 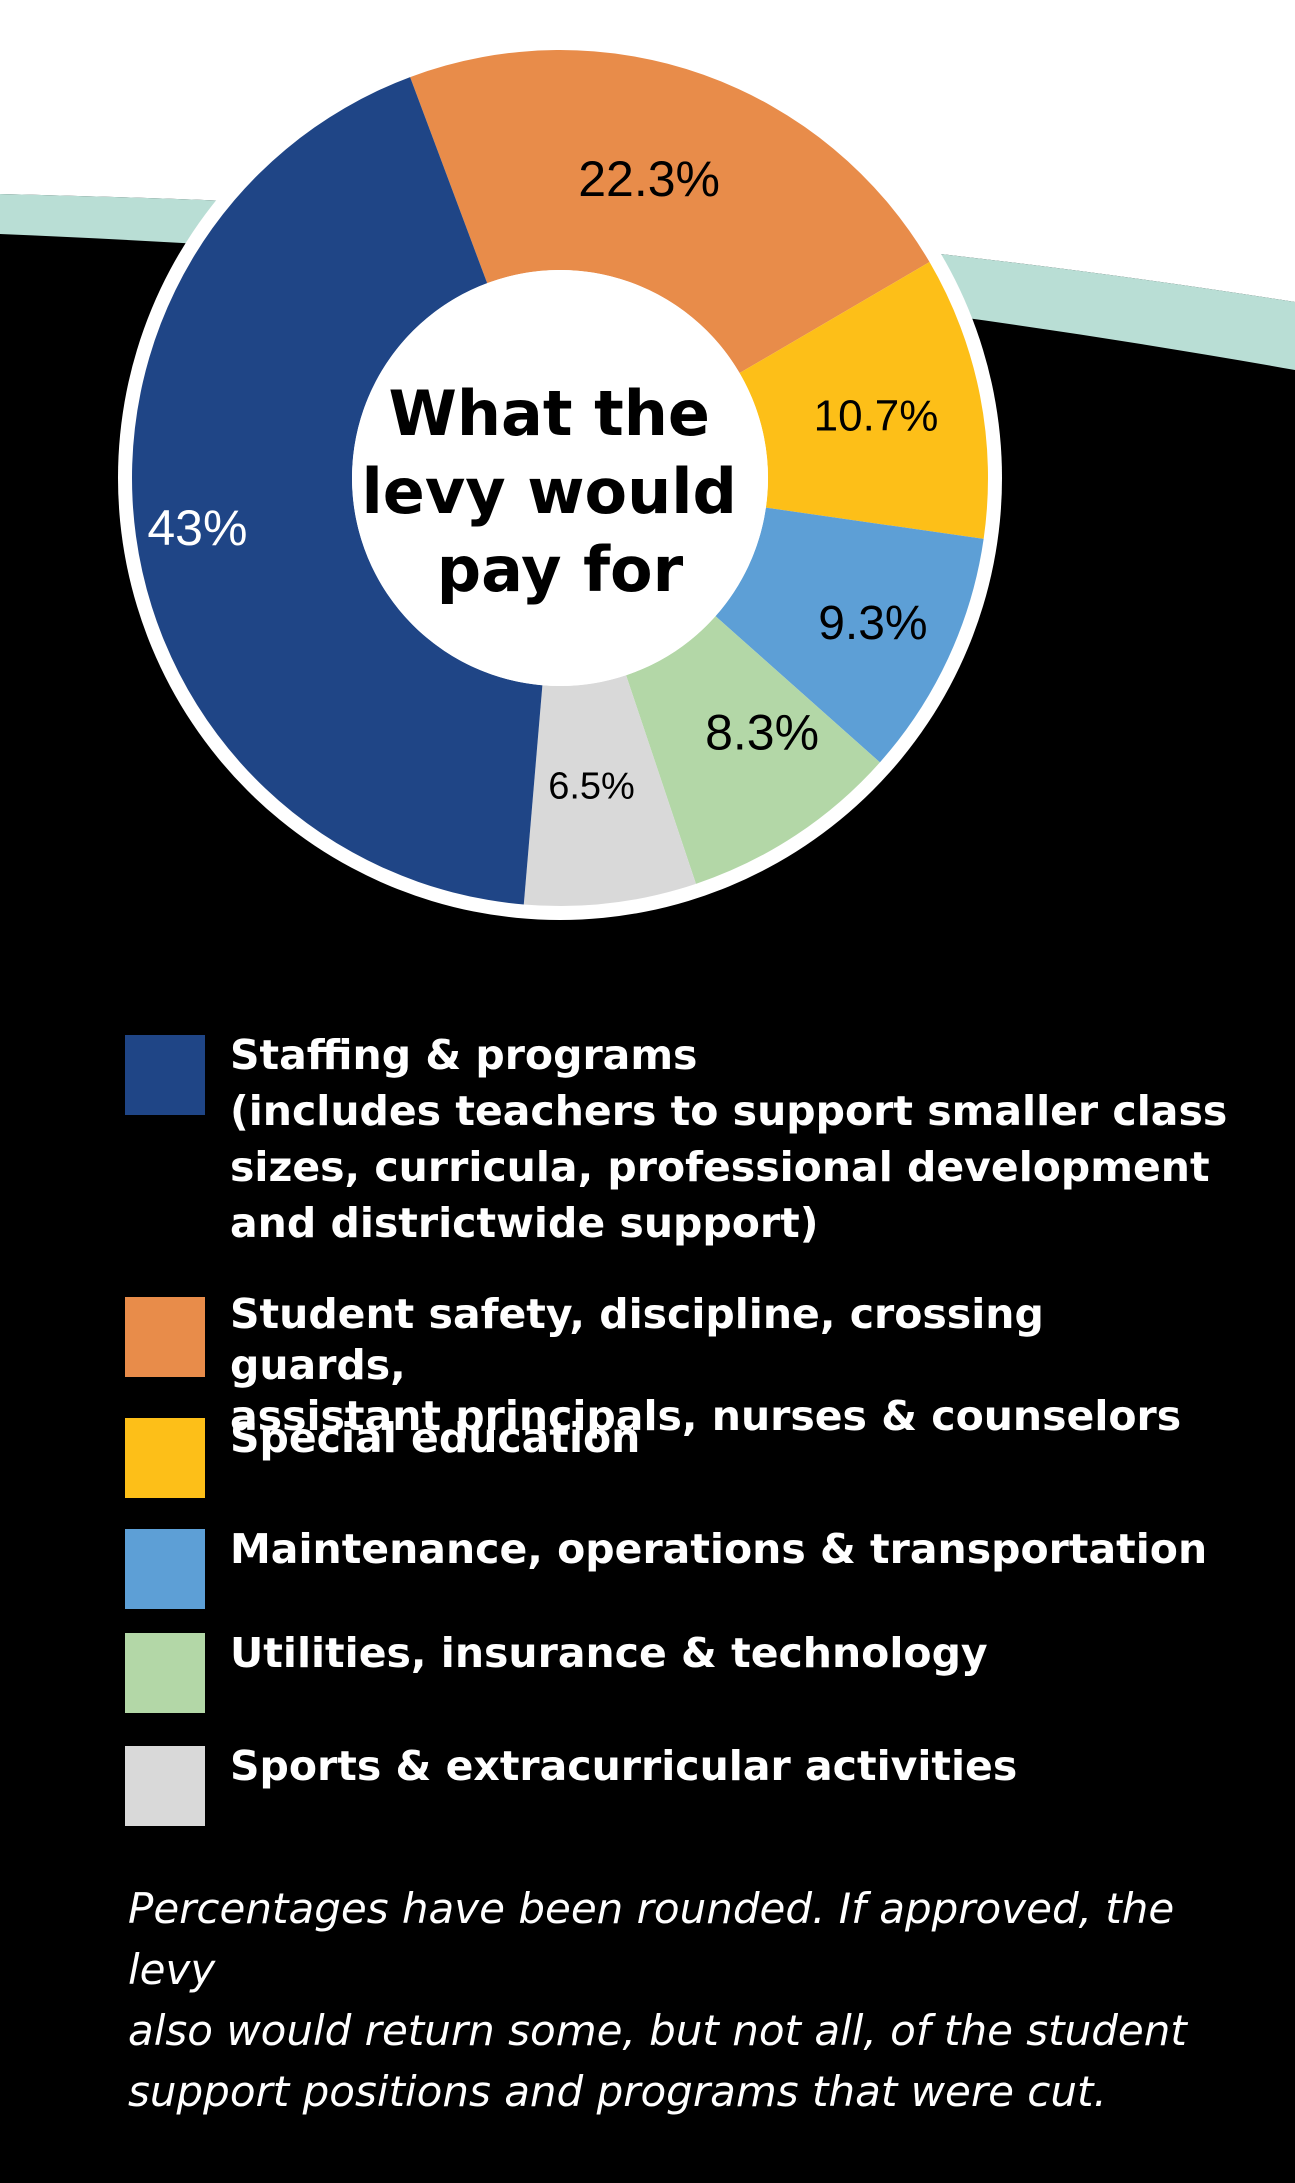 What do you see at coordinates (876, 416) in the screenshot?
I see `slice-label-2: 10.7%` at bounding box center [876, 416].